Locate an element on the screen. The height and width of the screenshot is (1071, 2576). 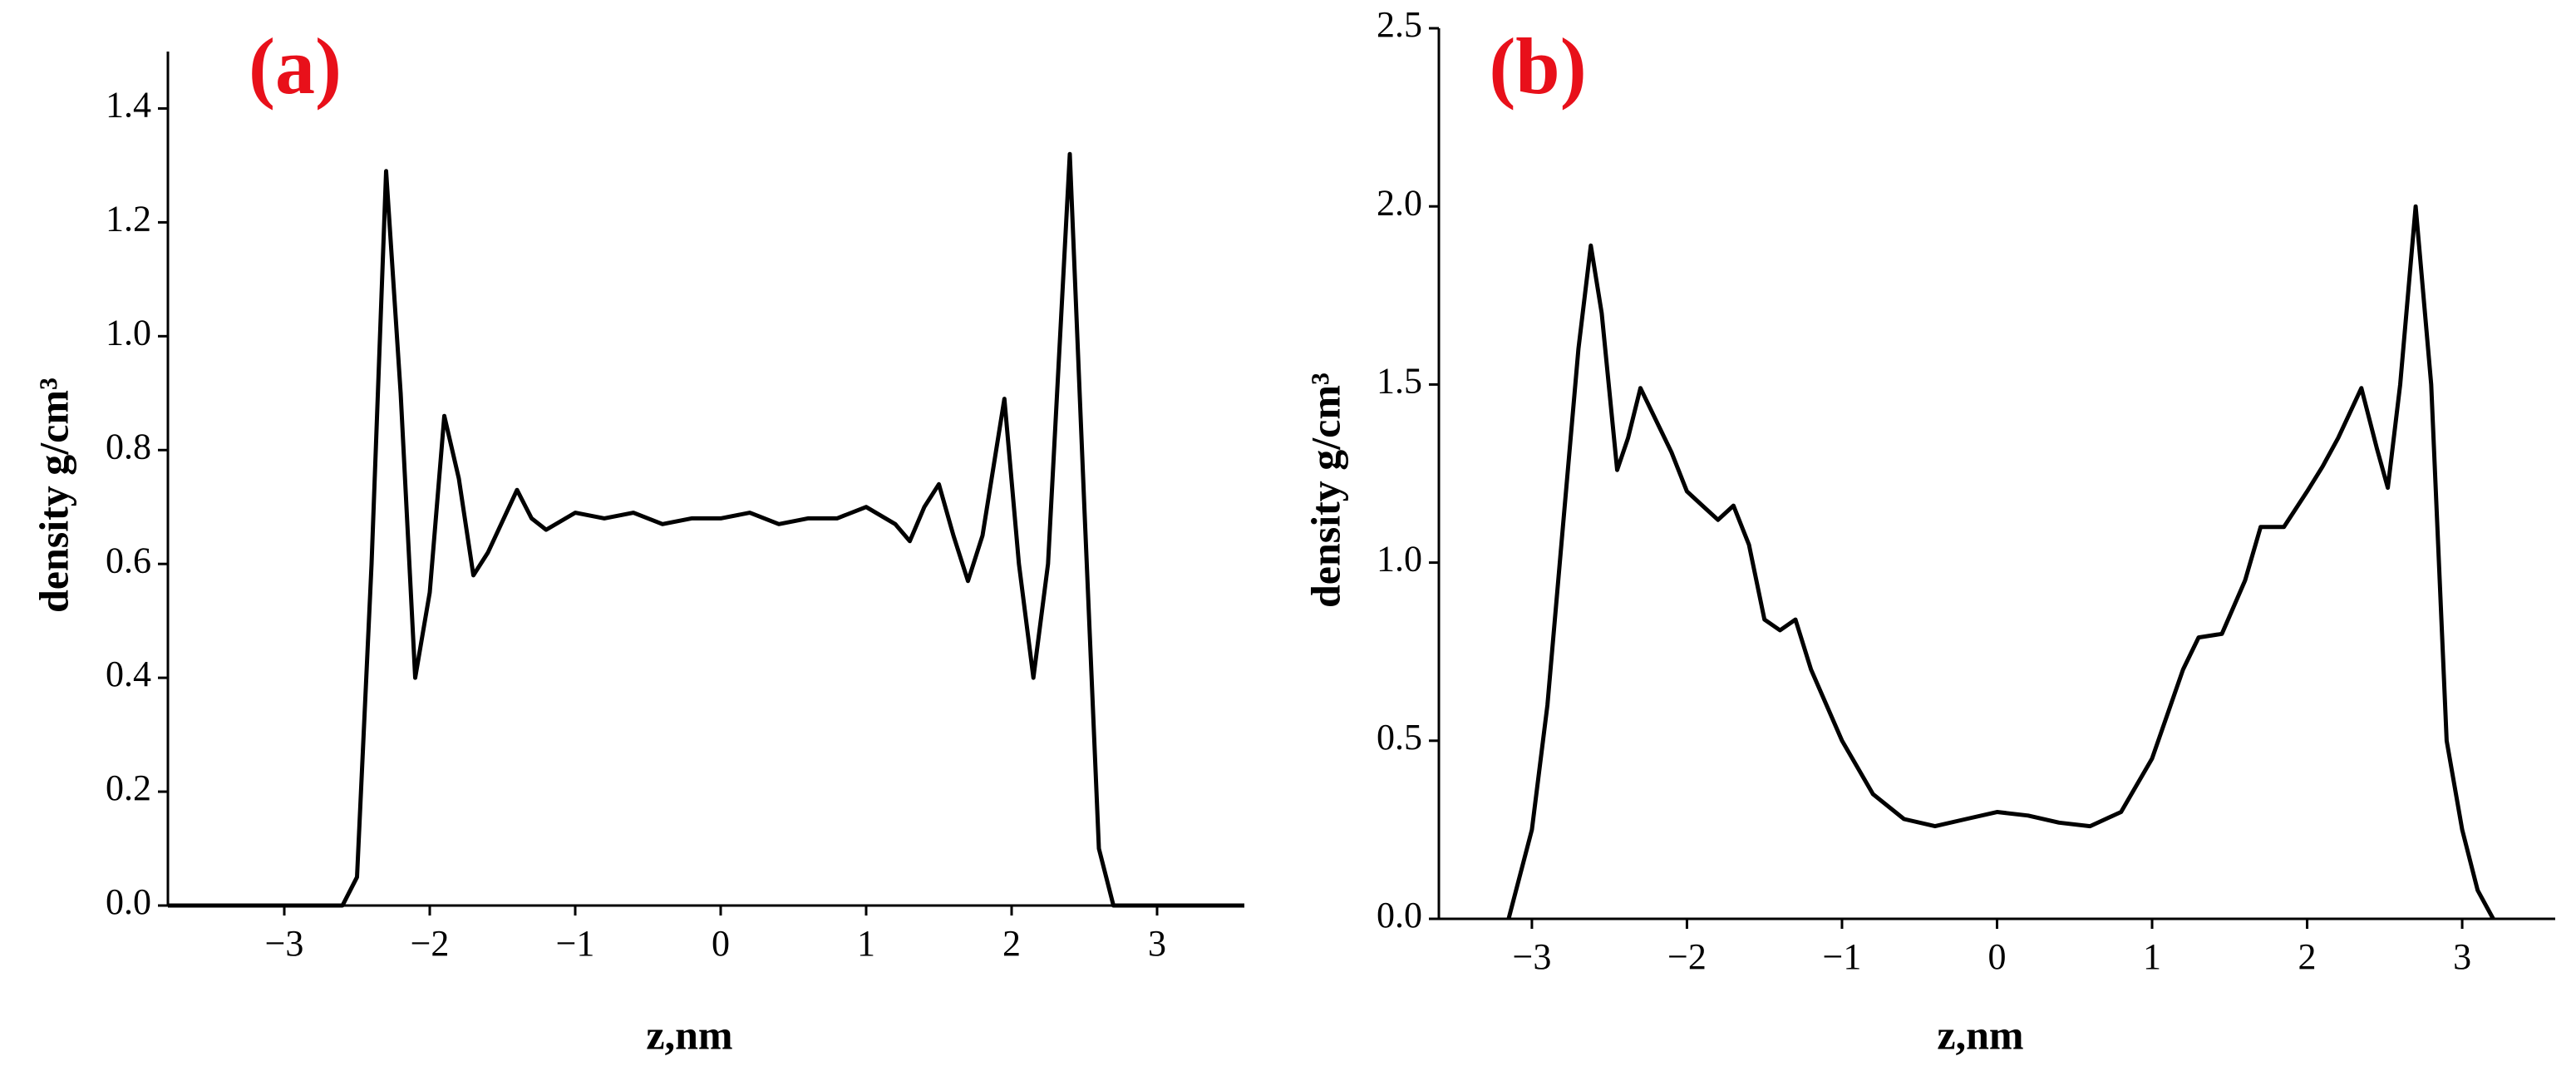
y-tick-label: 0.2 is located at coordinates (128, 787).